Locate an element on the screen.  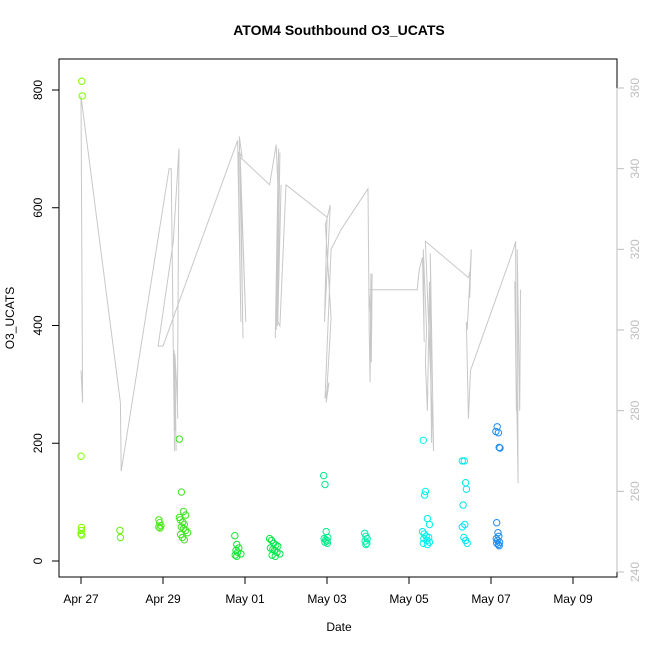
x-tick-label: May 09 is located at coordinates (573, 599).